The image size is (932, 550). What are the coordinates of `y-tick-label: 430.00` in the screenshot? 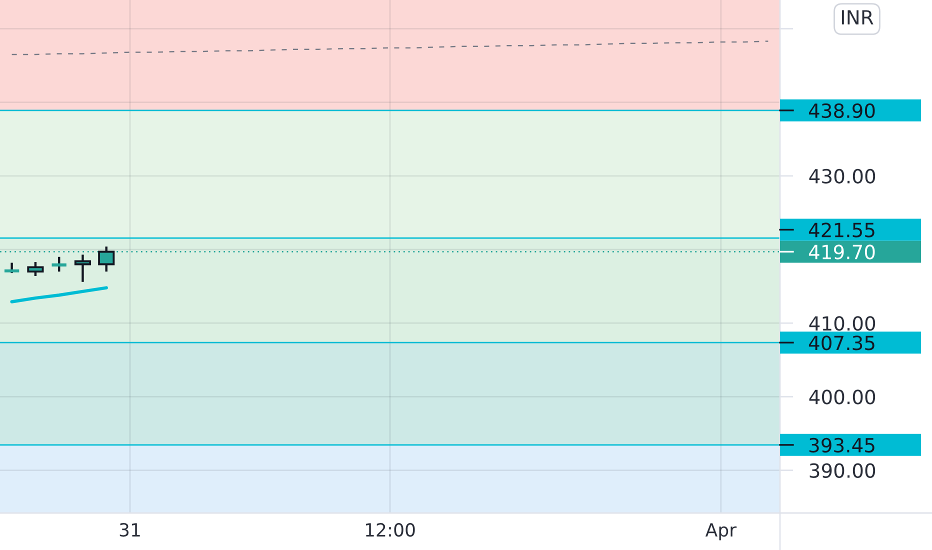 It's located at (842, 176).